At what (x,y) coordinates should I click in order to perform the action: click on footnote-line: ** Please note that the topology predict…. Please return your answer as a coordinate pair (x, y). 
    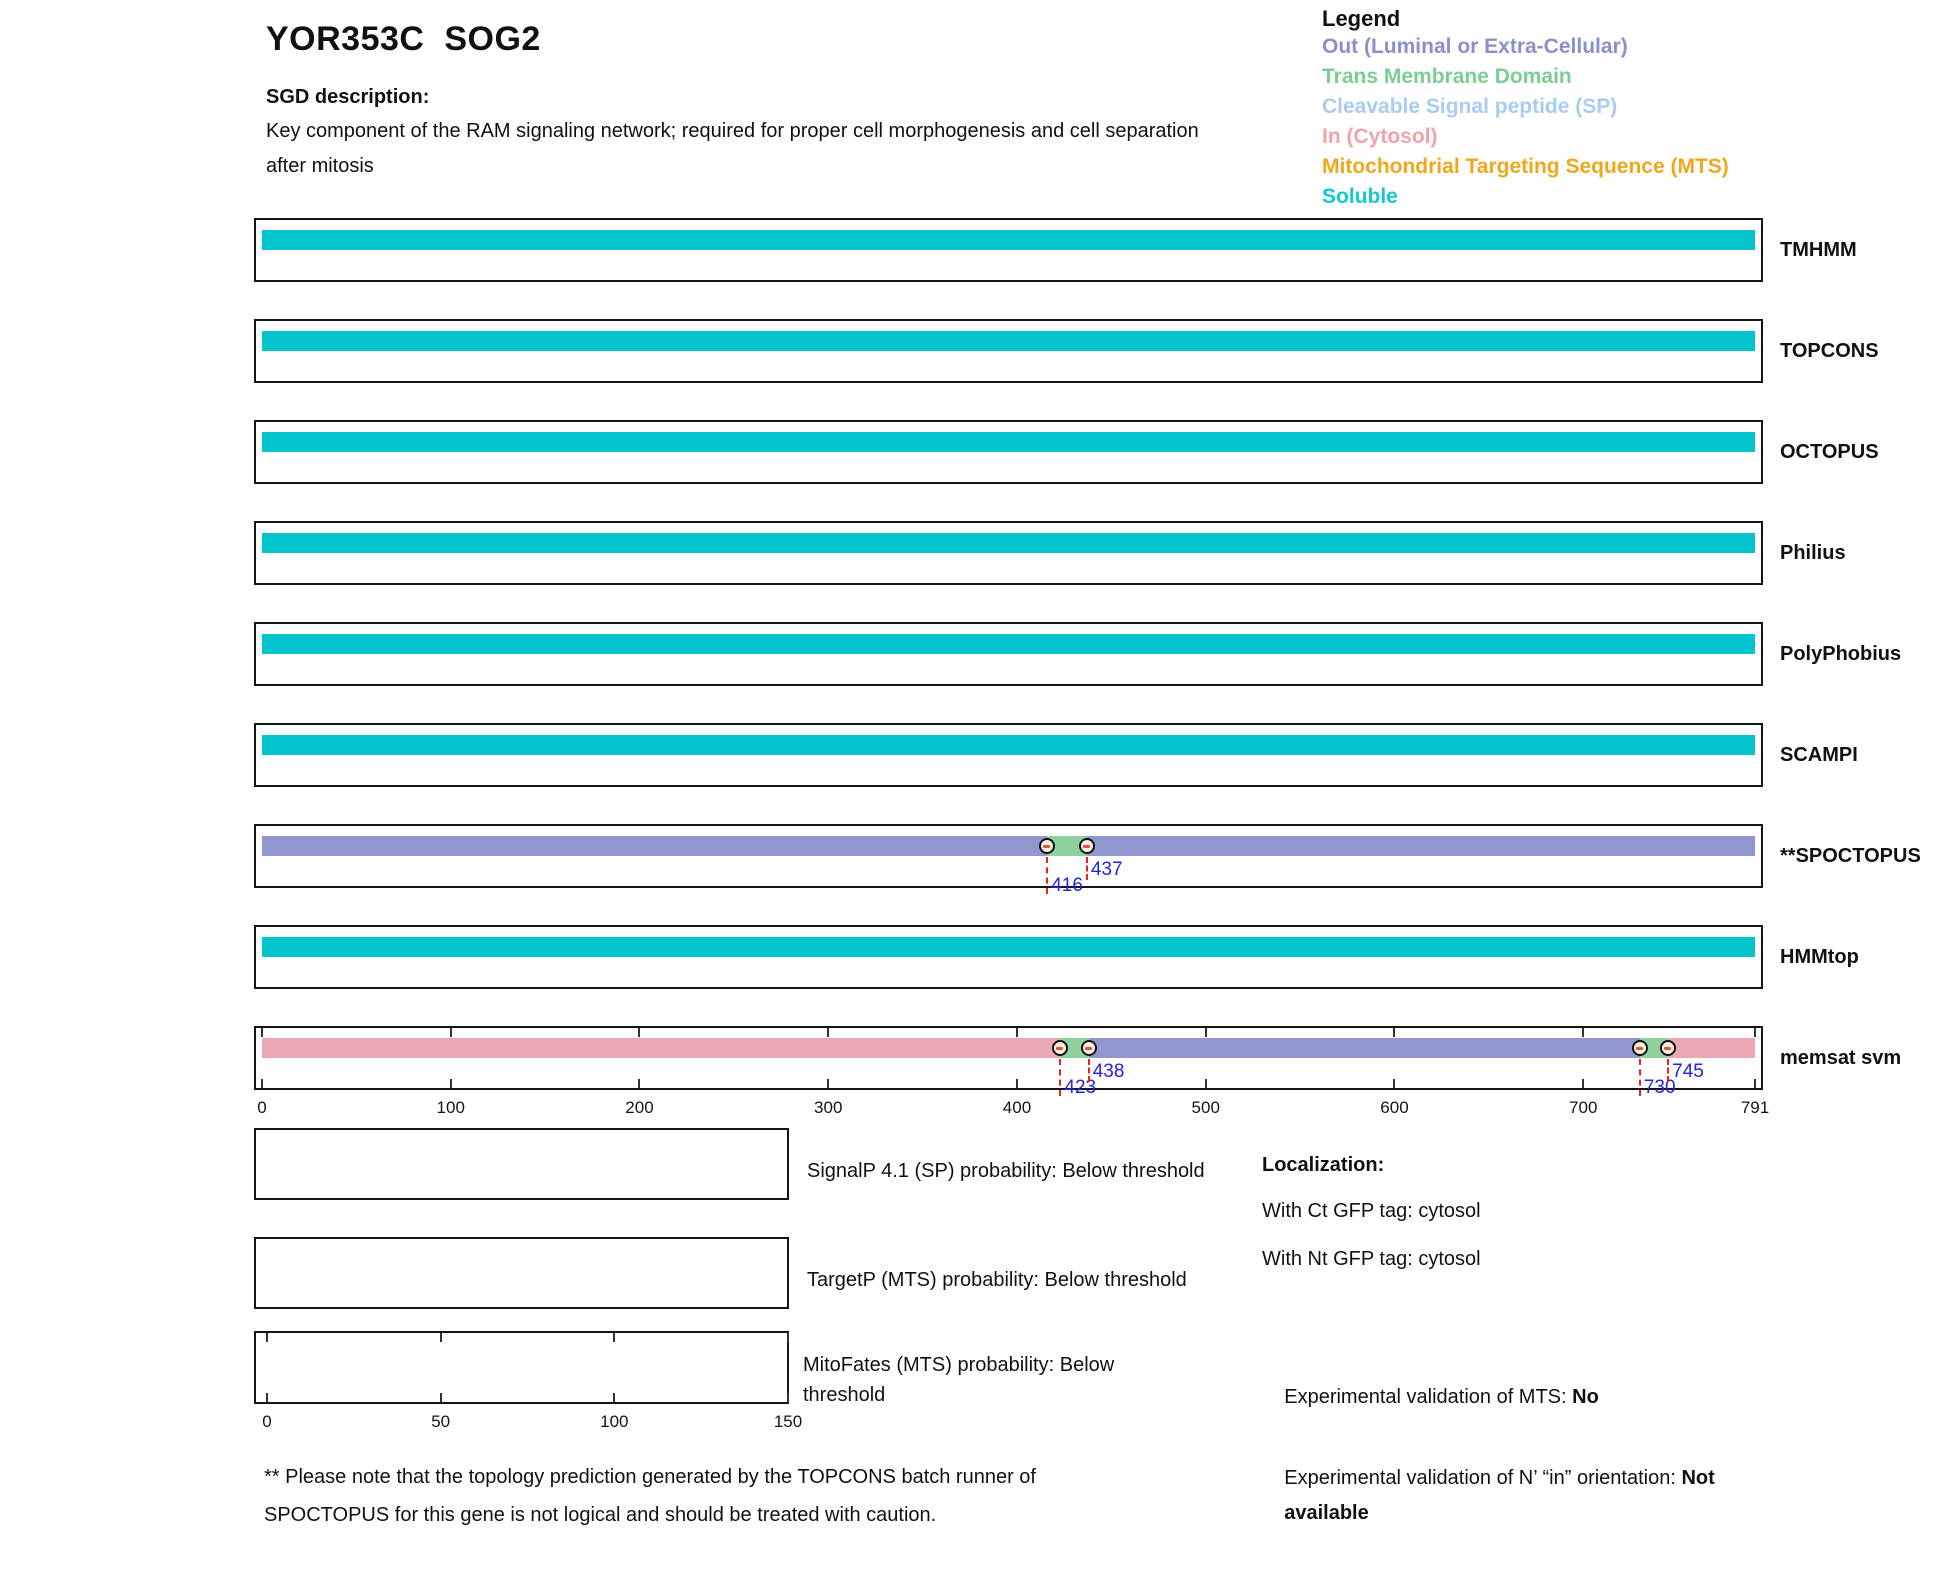
    Looking at the image, I should click on (650, 1477).